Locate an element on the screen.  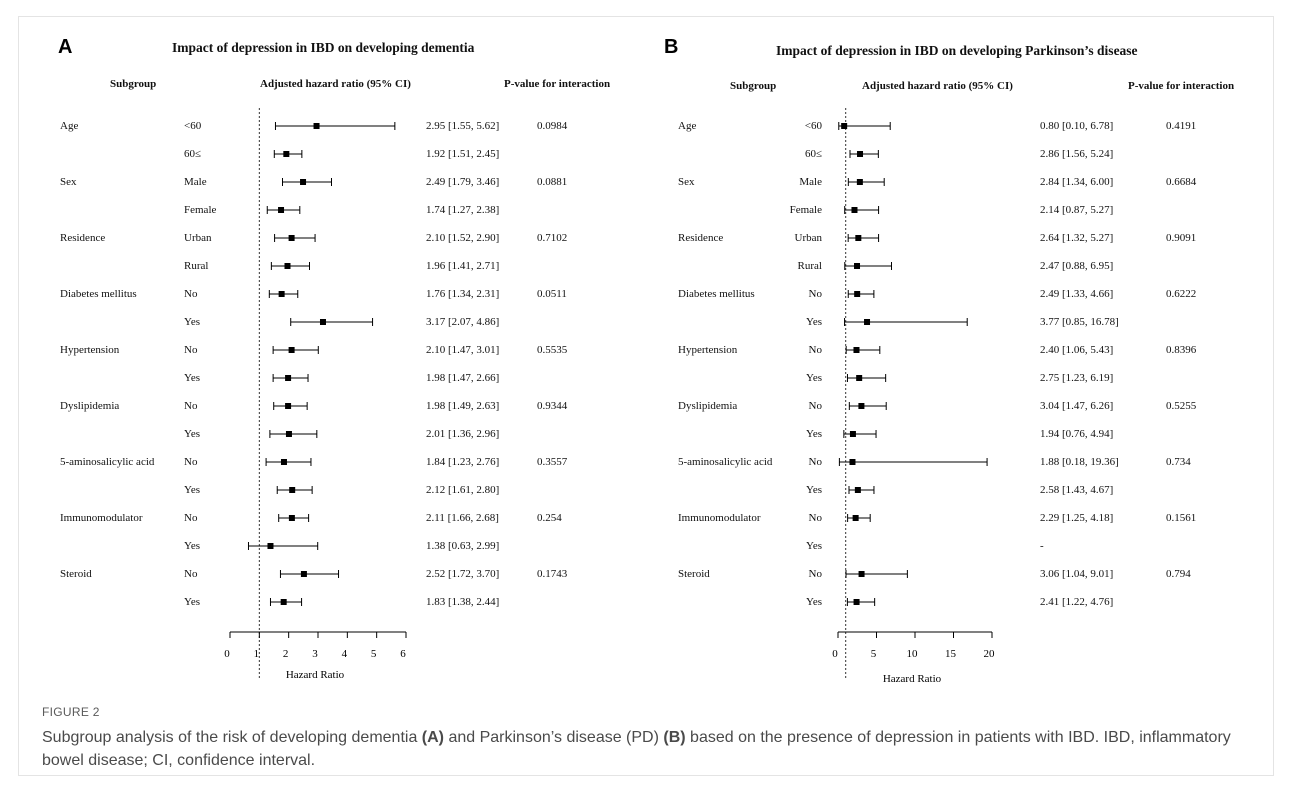
x-axis-label: Hazard Ratio is located at coordinates (315, 675).